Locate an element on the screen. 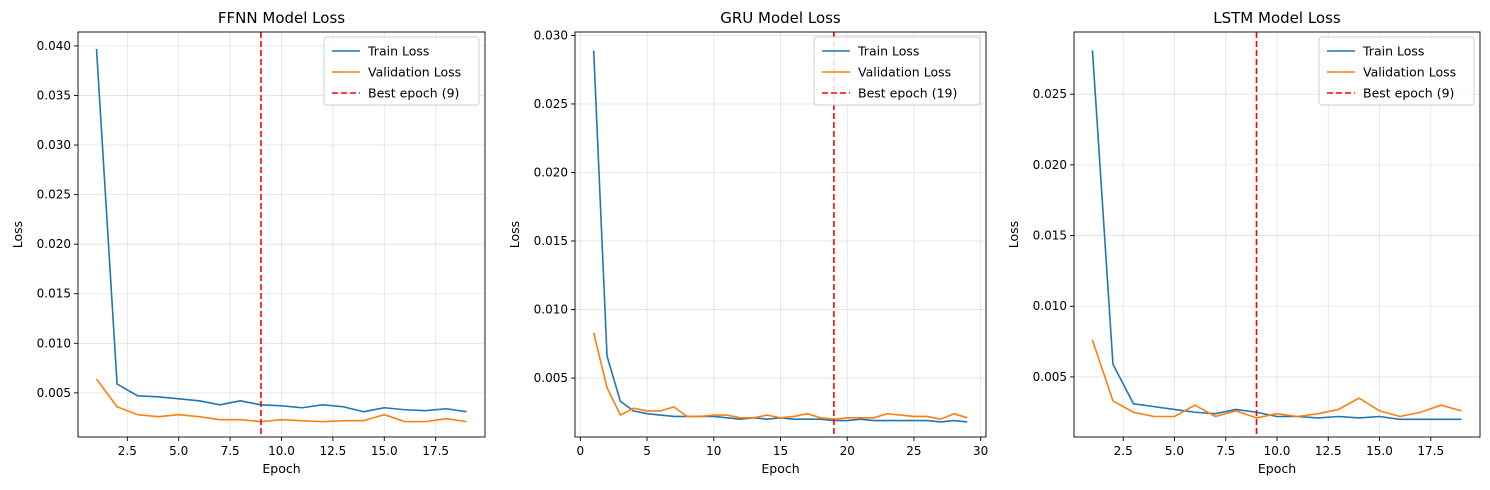  x-tick-label: 20 is located at coordinates (847, 451).